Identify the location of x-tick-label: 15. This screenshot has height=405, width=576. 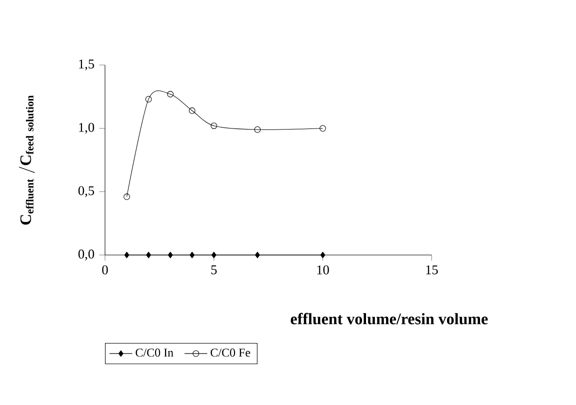
(432, 269).